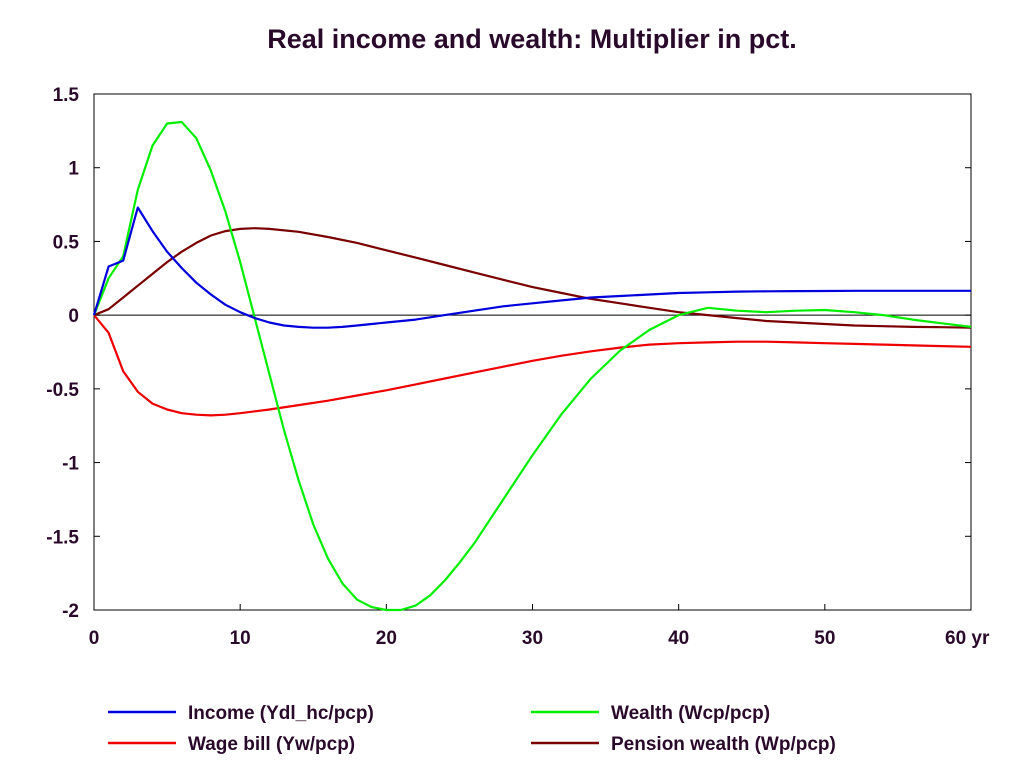 This screenshot has height=778, width=1024. Describe the element at coordinates (271, 744) in the screenshot. I see `legend-label: Wage bill (Yw/pcp)` at that location.